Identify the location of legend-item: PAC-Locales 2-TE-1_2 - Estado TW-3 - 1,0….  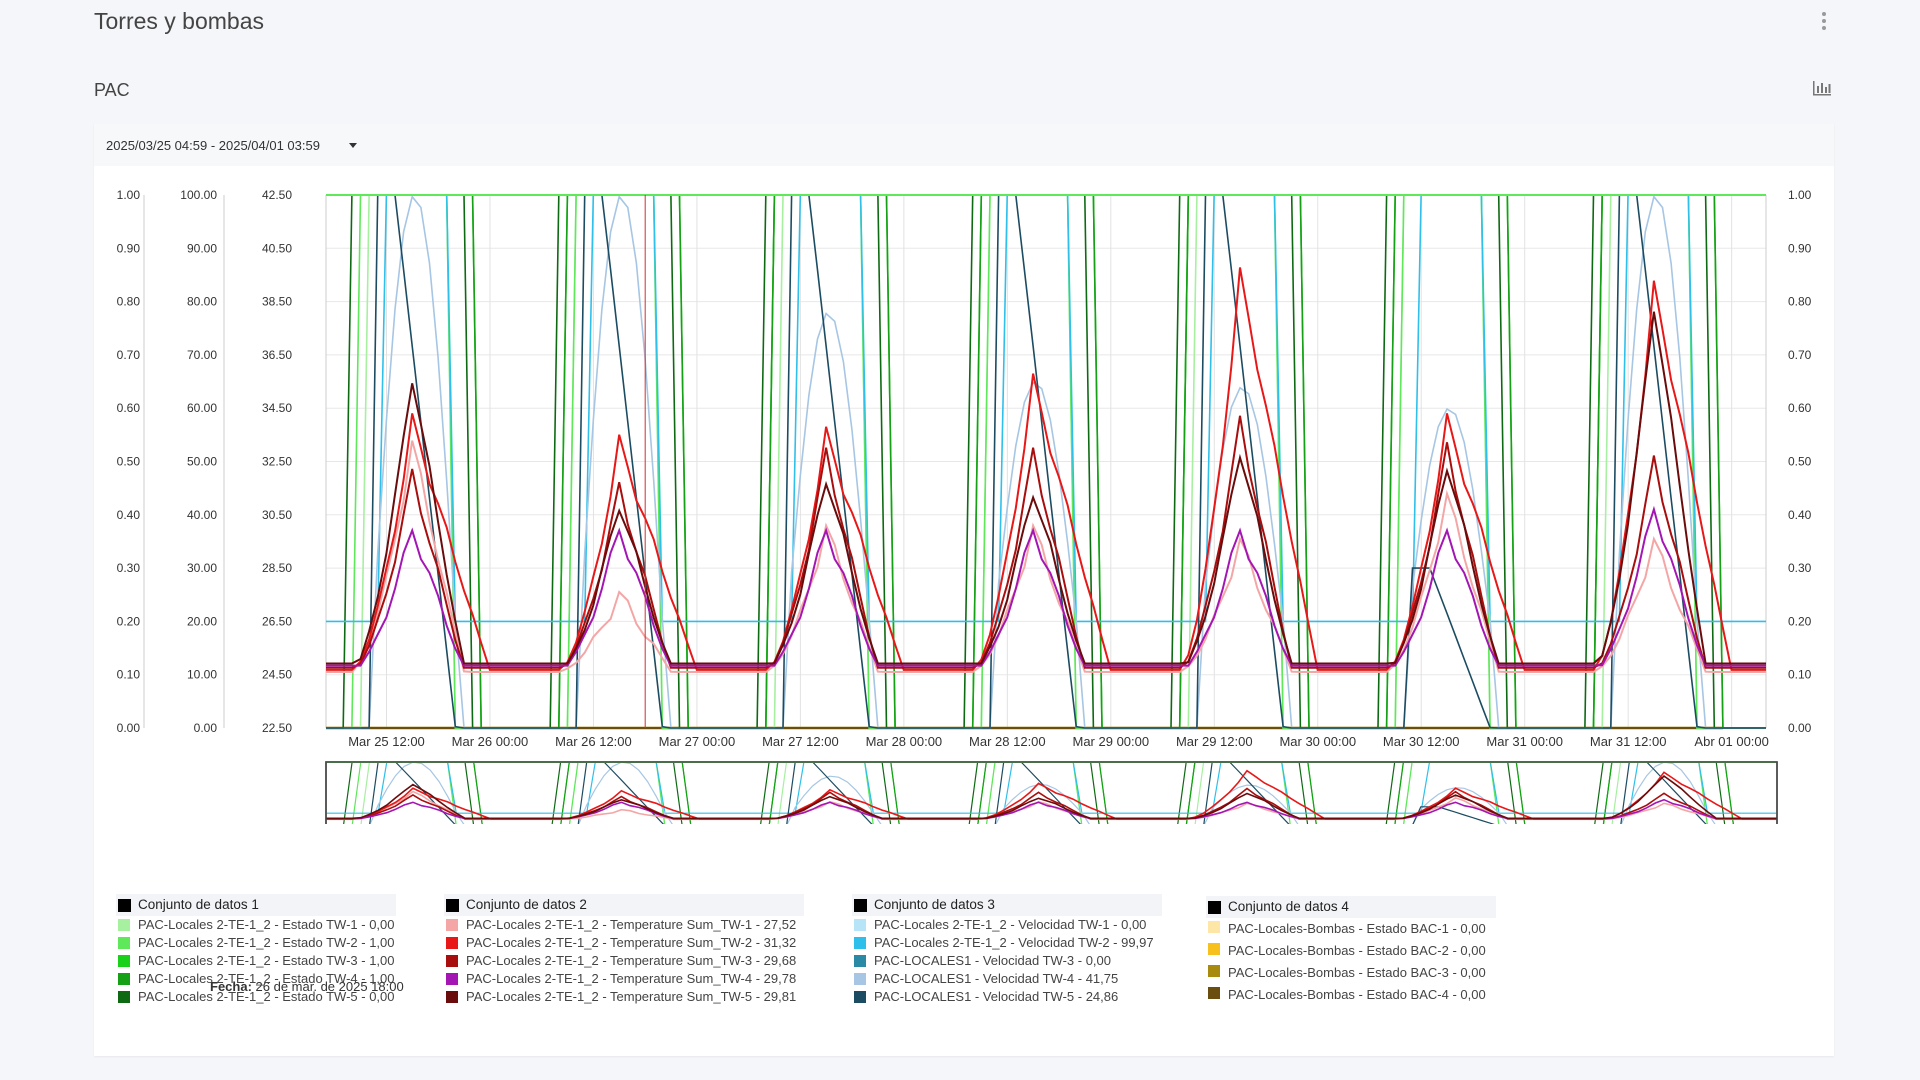
(256, 961).